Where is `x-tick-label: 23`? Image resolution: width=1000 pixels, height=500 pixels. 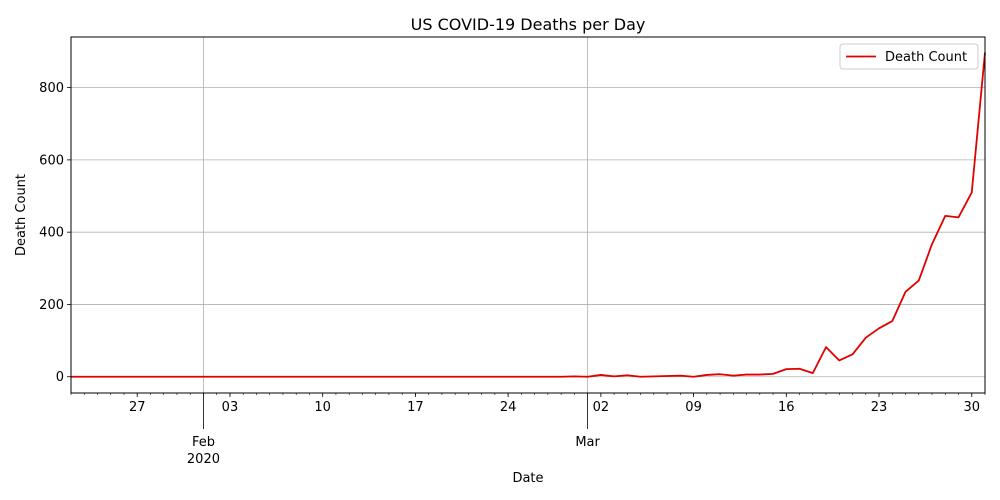 x-tick-label: 23 is located at coordinates (879, 407).